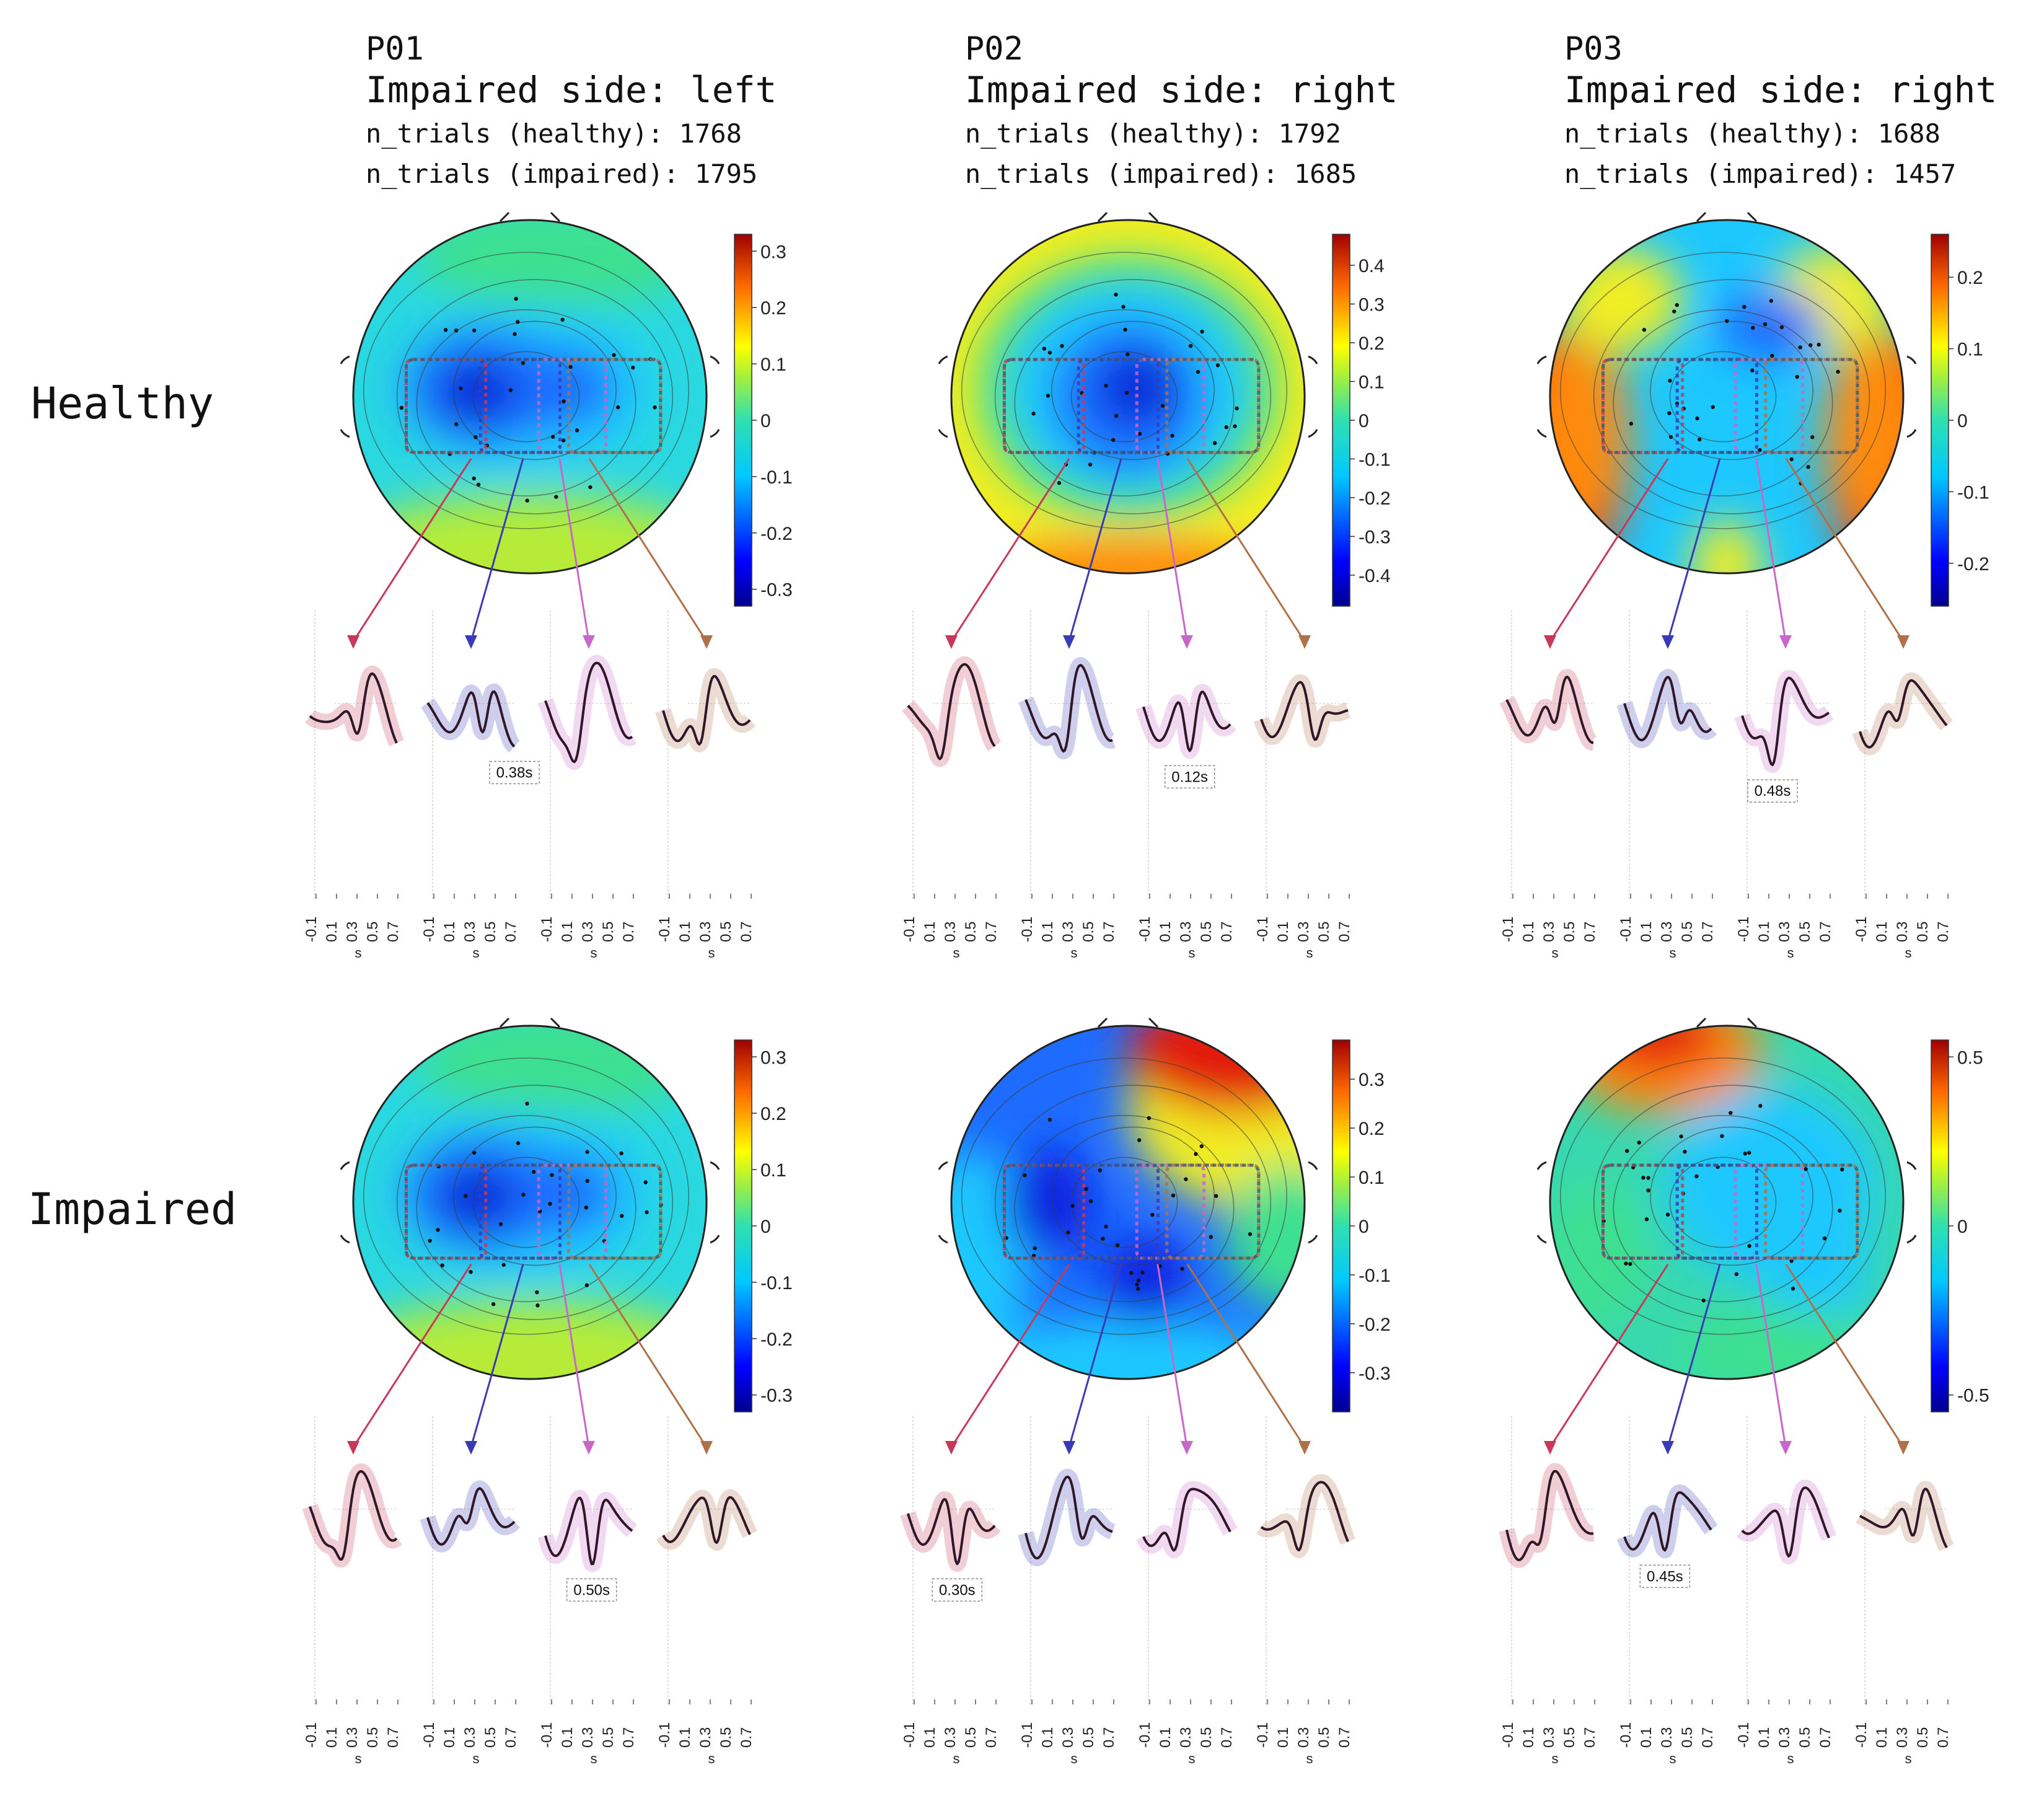 This screenshot has height=1811, width=2044. Describe the element at coordinates (1375, 498) in the screenshot. I see `colorbar-tick-label: -0.2` at that location.